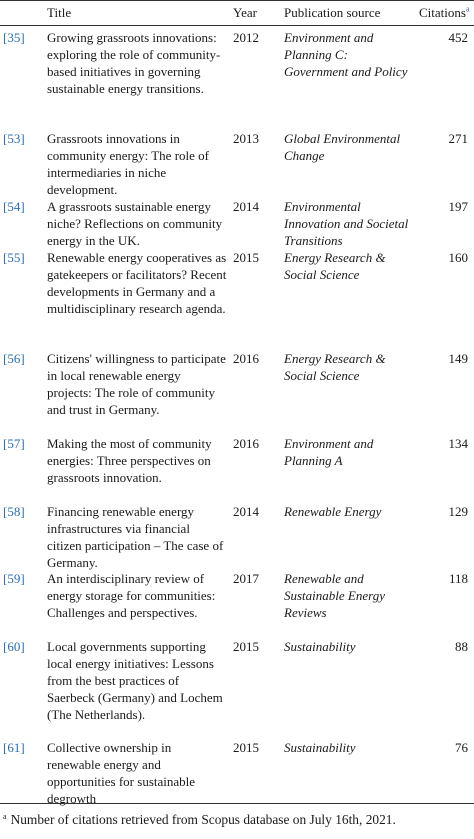 The height and width of the screenshot is (839, 474). Describe the element at coordinates (237, 803) in the screenshot. I see `table-bottom-rule` at that location.